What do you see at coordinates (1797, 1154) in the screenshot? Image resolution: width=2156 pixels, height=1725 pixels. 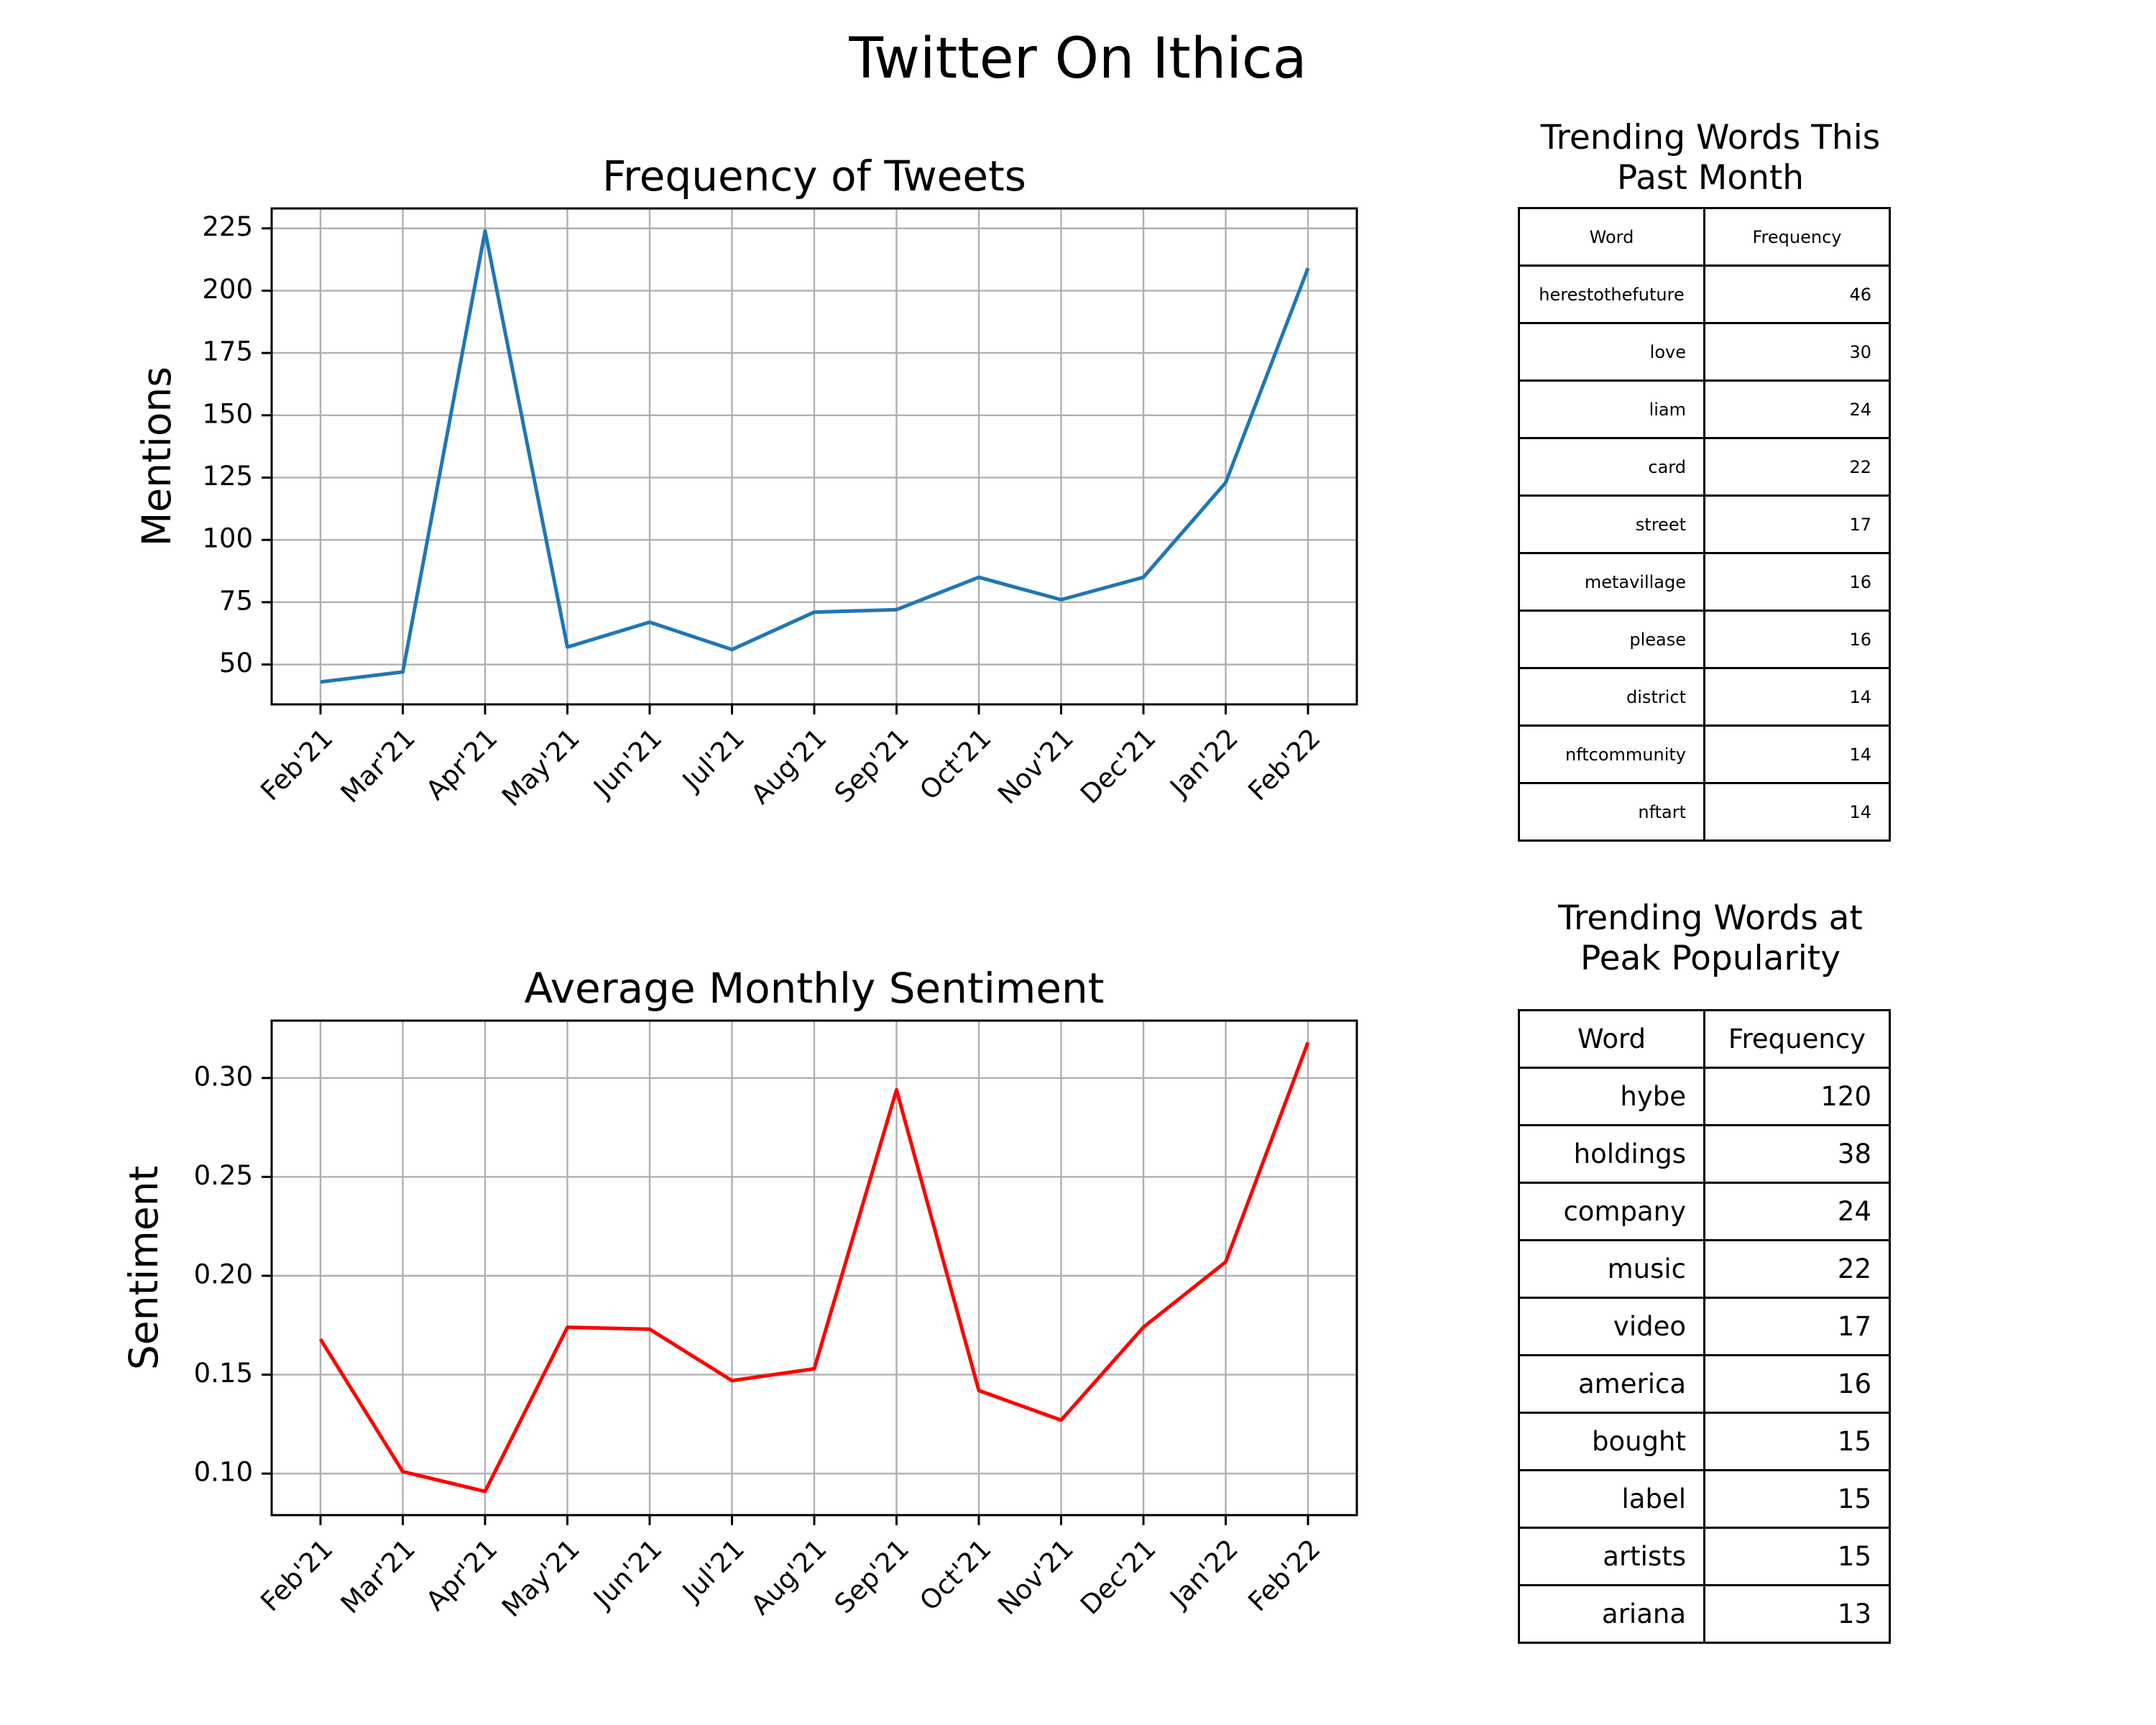 I see `table-cell-frequency: 38` at bounding box center [1797, 1154].